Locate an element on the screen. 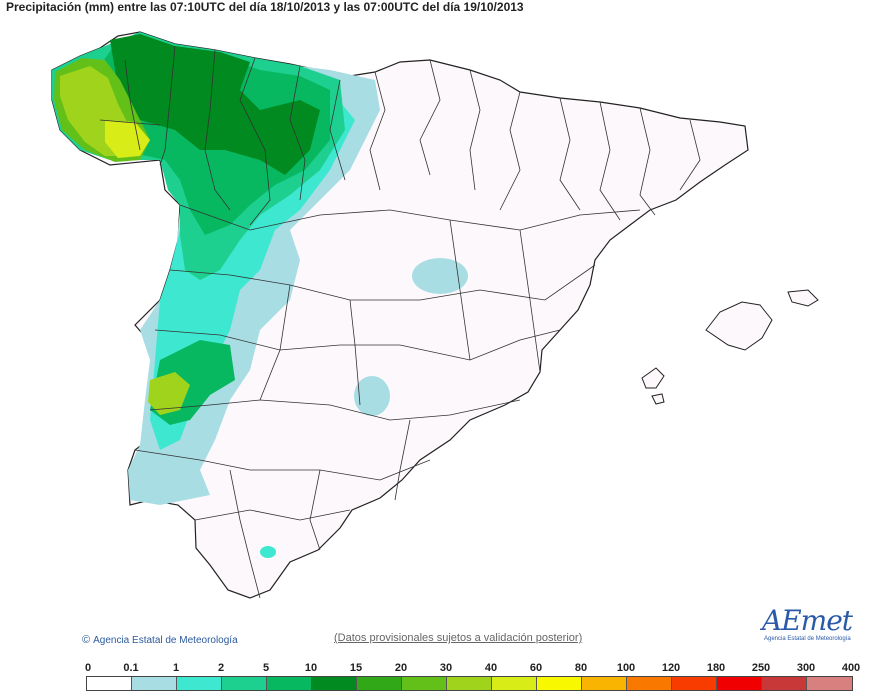 Image resolution: width=870 pixels, height=696 pixels. legend-tick-label: 2 is located at coordinates (221, 668).